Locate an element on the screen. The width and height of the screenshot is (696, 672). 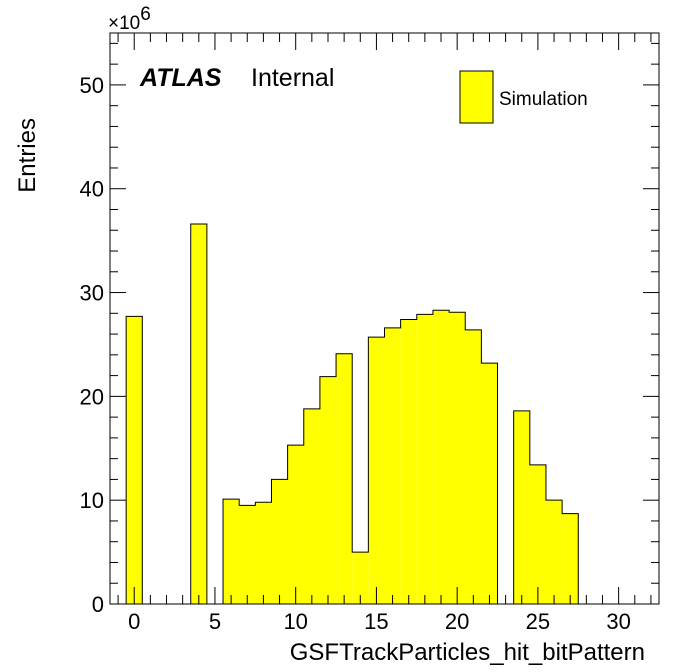
y-tick-label: 50 is located at coordinates (92, 85).